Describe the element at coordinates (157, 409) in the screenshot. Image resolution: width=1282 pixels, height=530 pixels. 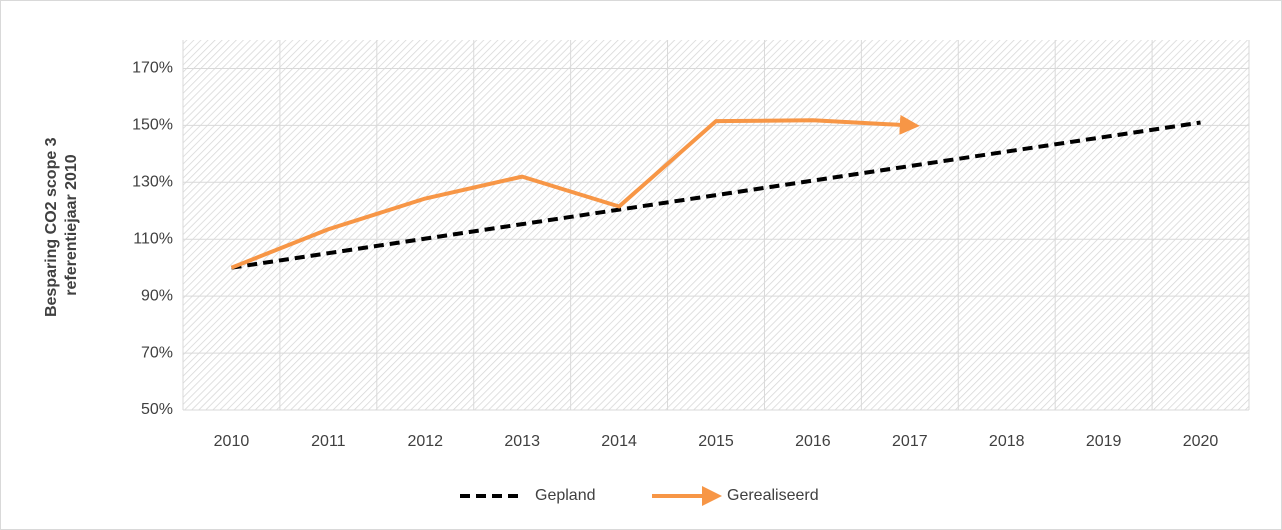
I see `y-tick-label: 50%` at that location.